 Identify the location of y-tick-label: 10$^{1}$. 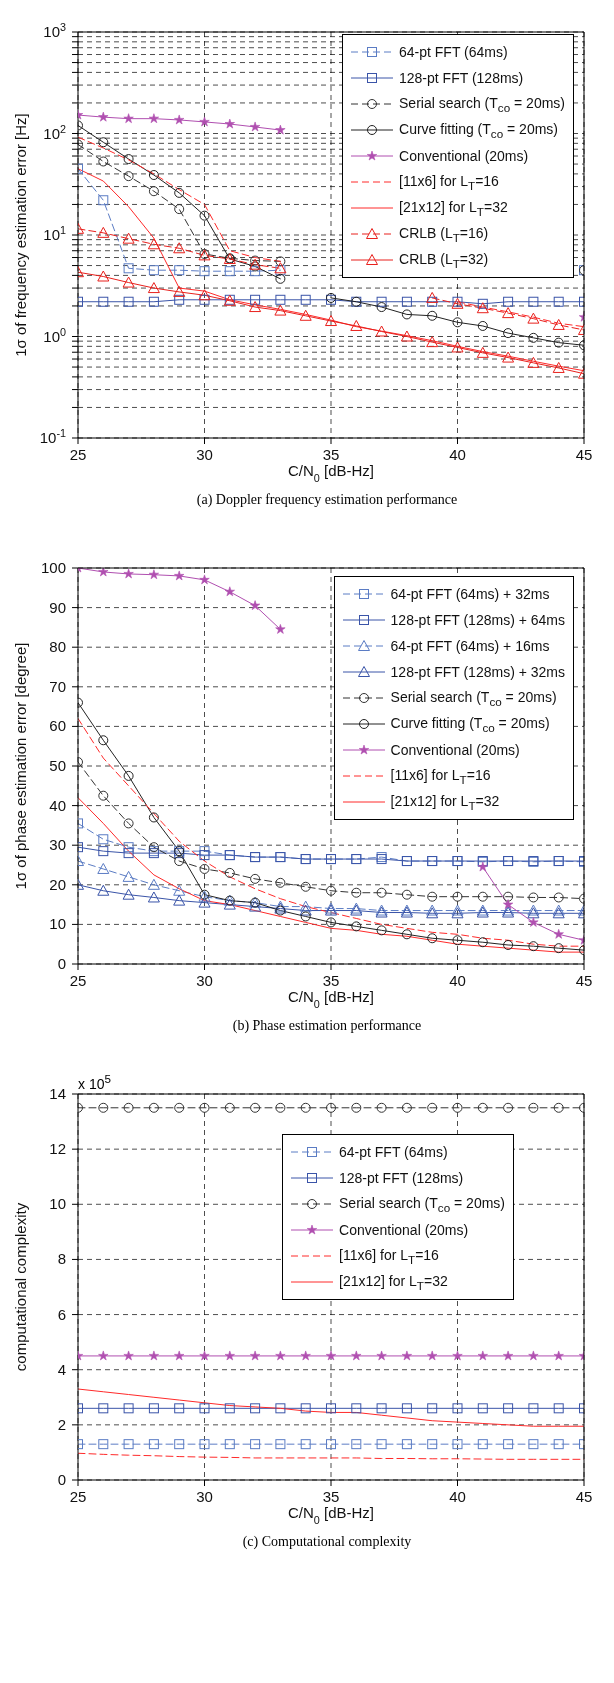
(54, 233).